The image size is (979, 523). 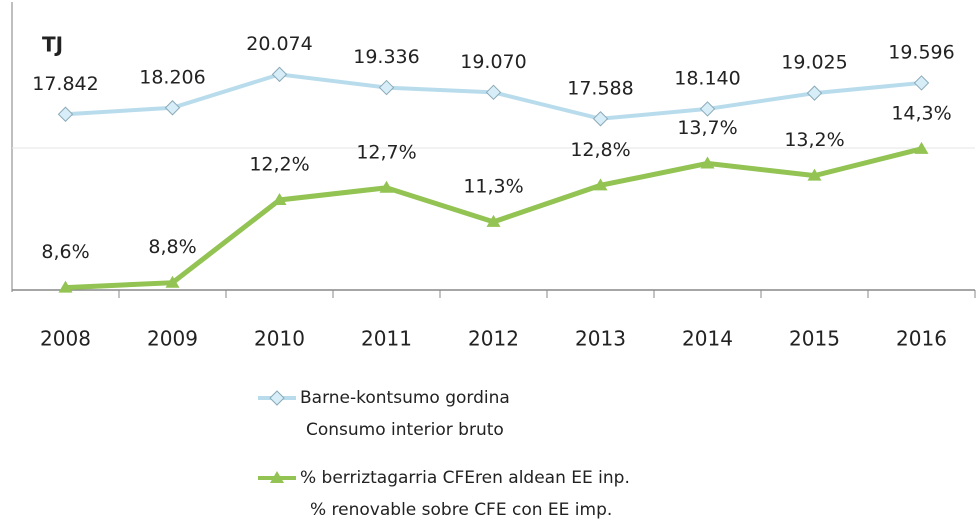 What do you see at coordinates (600, 150) in the screenshot?
I see `data-label: 12,8%` at bounding box center [600, 150].